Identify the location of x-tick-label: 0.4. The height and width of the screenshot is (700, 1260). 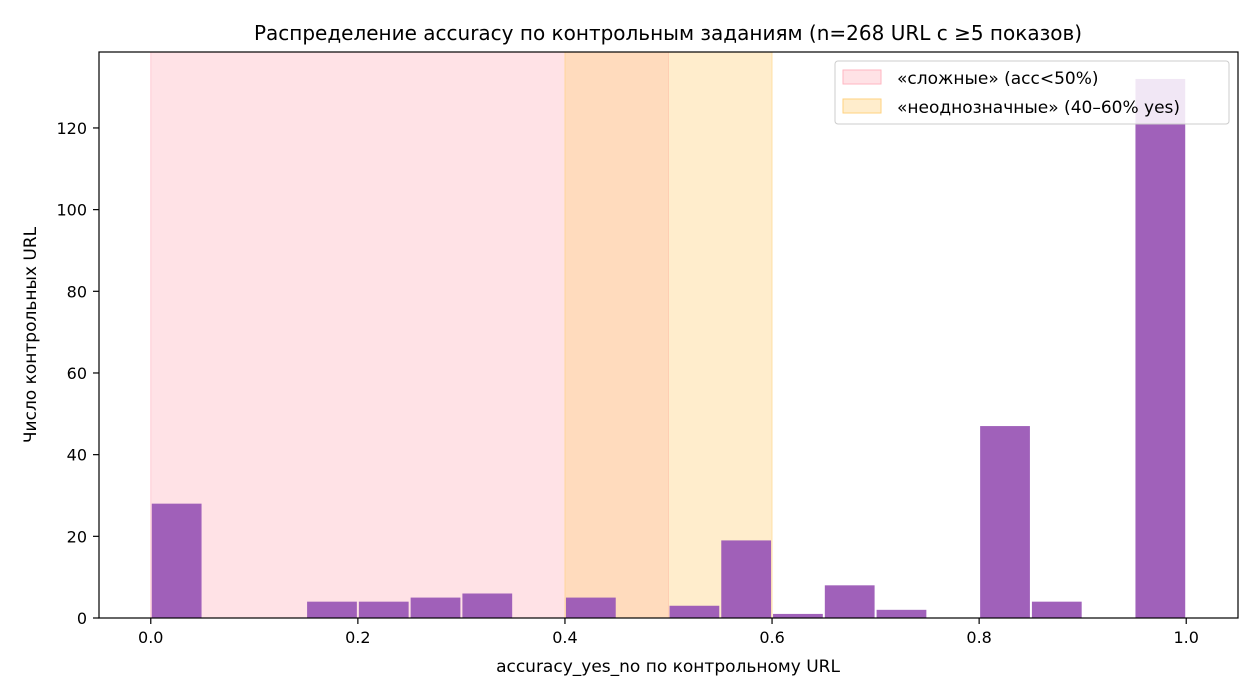
(564, 637).